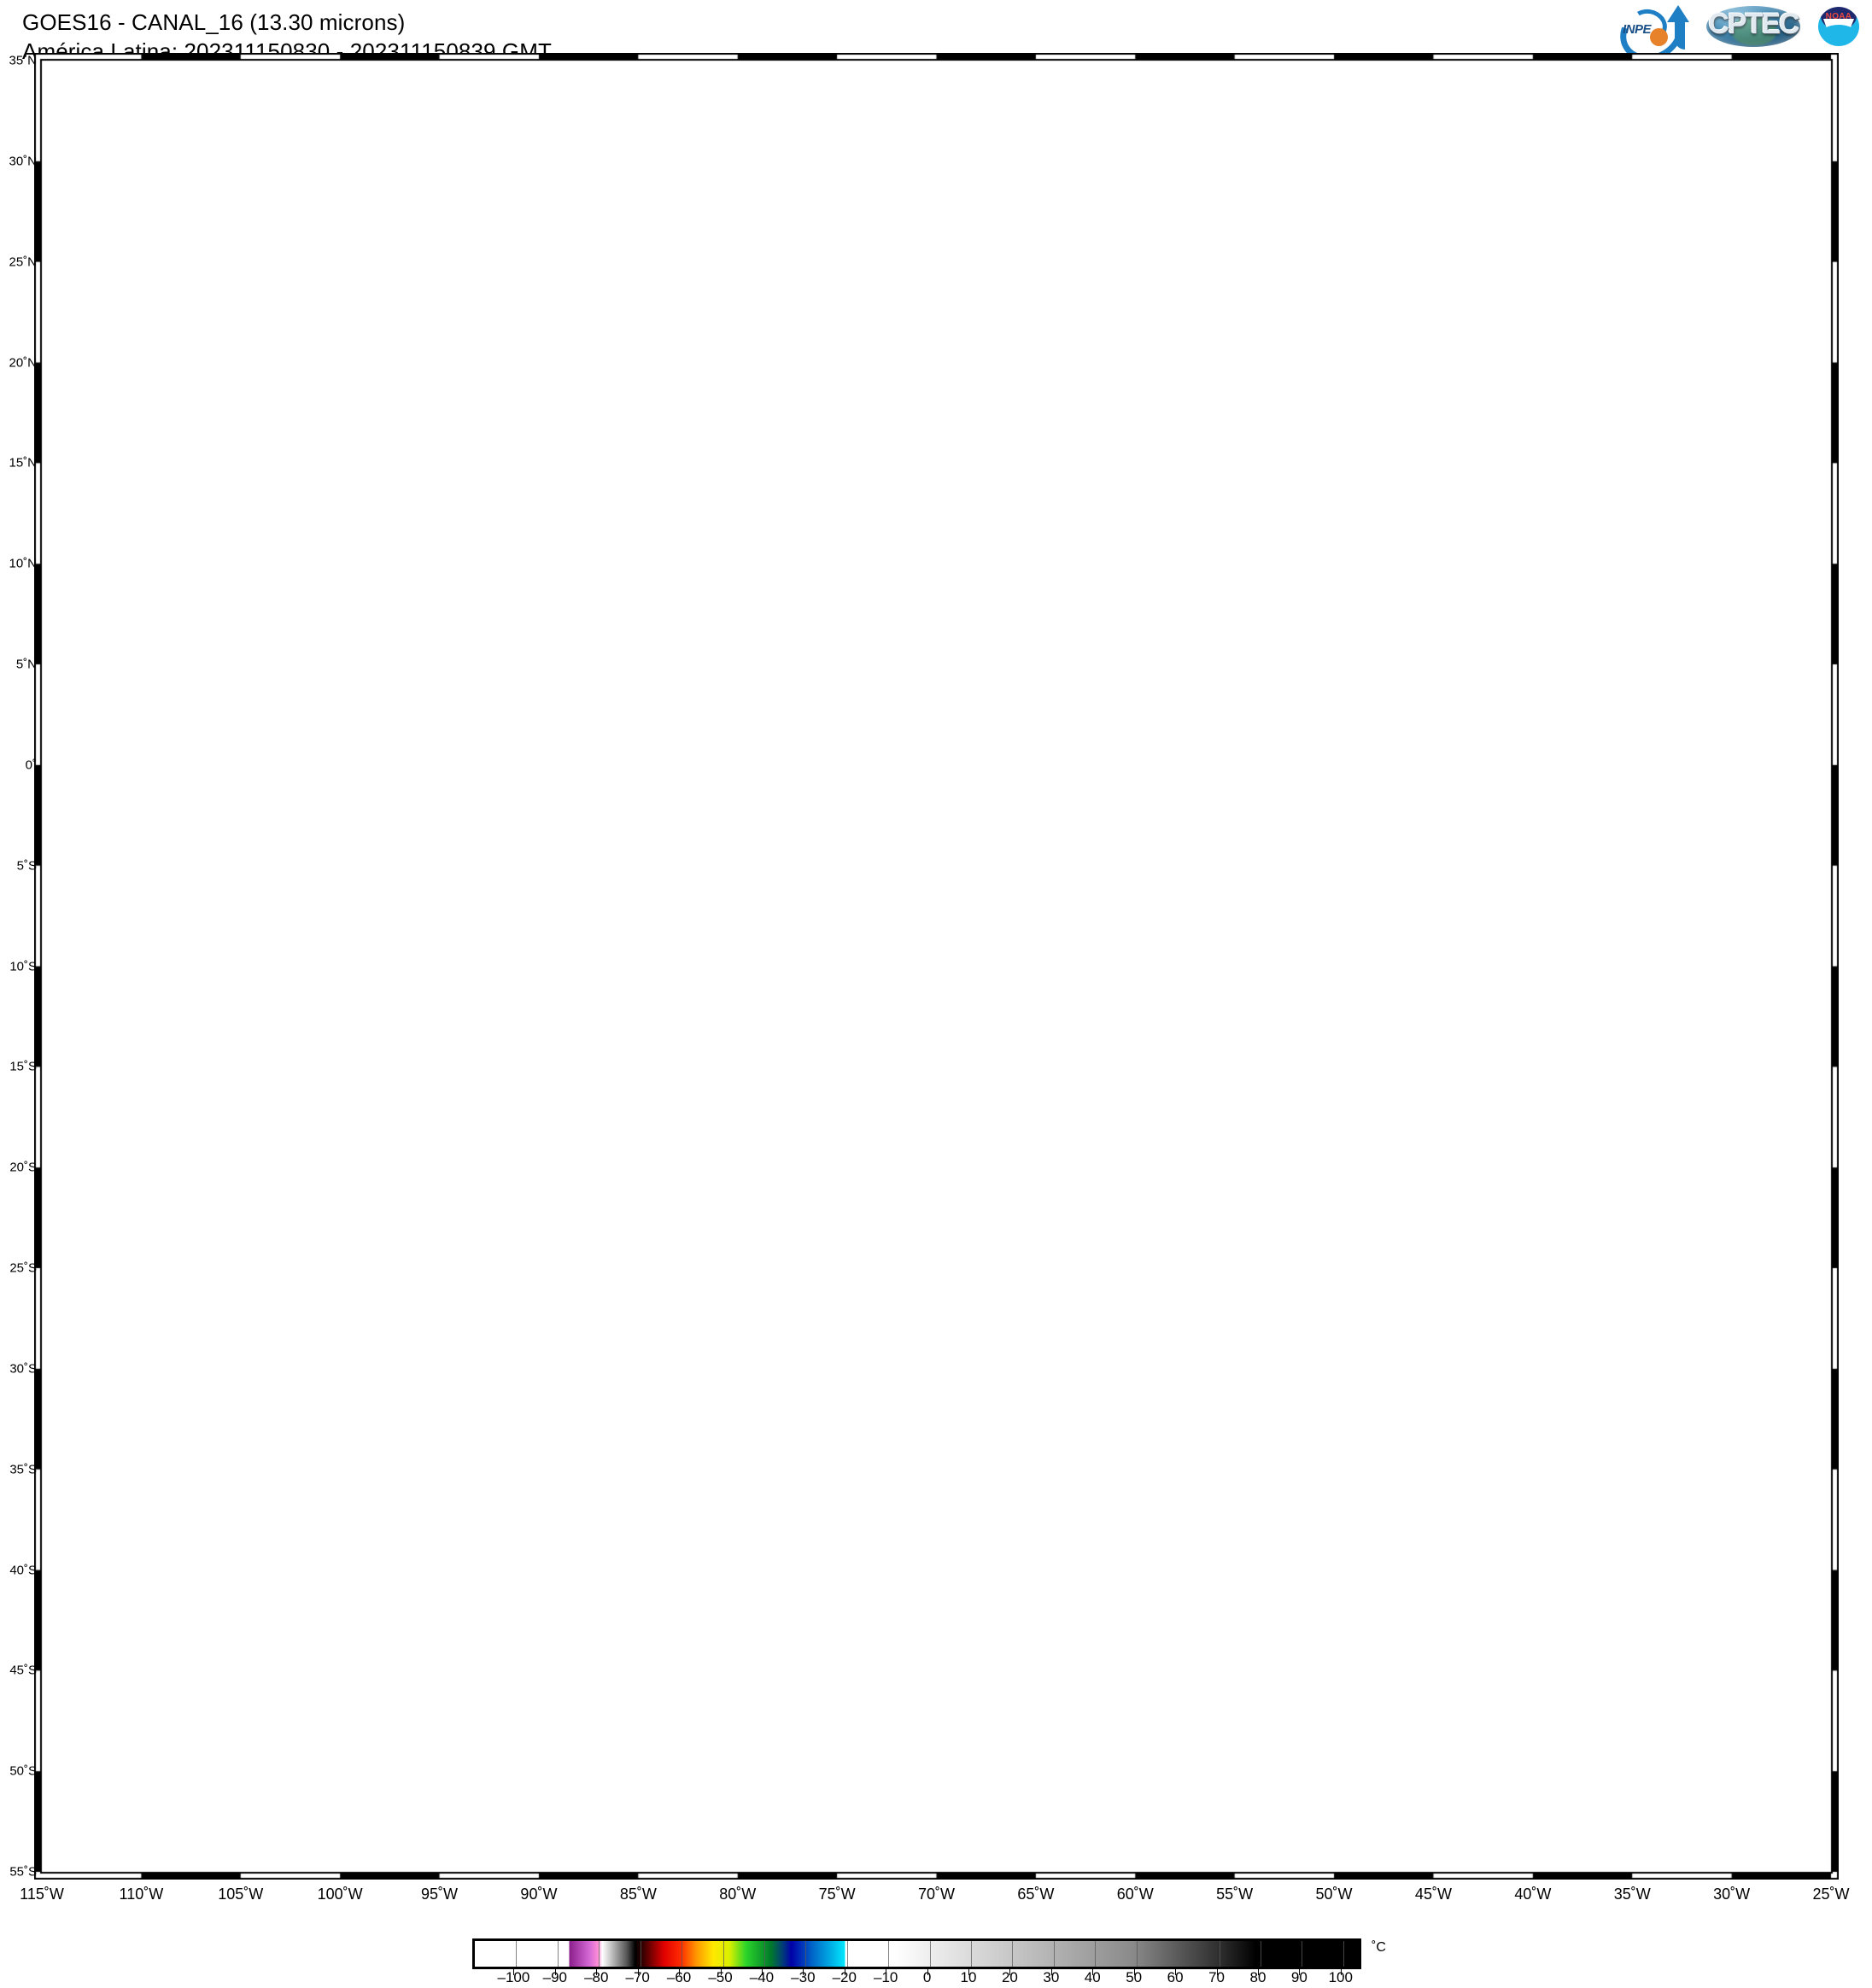 This screenshot has height=1988, width=1872. I want to click on colorbar-tick-label: 80, so click(1258, 1977).